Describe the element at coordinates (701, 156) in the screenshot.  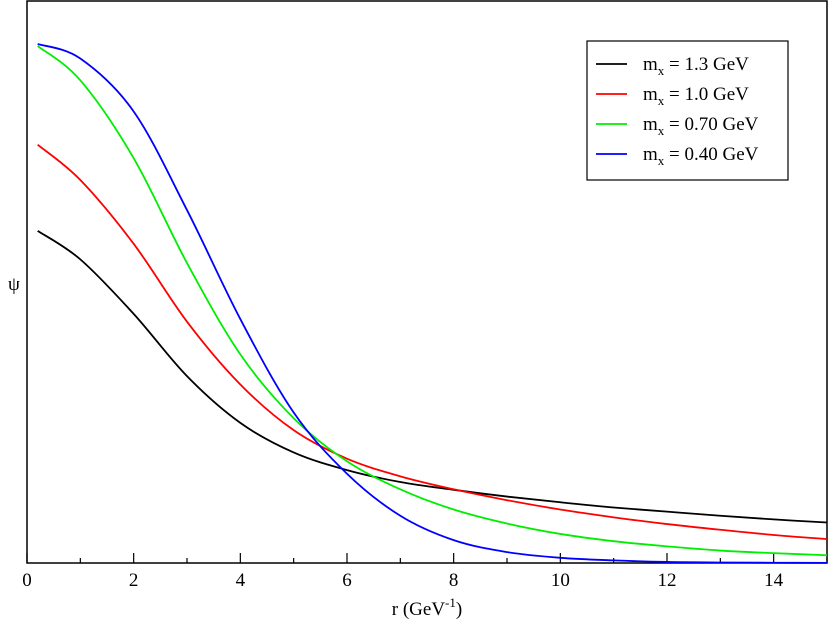
I see `legend-label-4: mx = 0.40 GeV` at that location.